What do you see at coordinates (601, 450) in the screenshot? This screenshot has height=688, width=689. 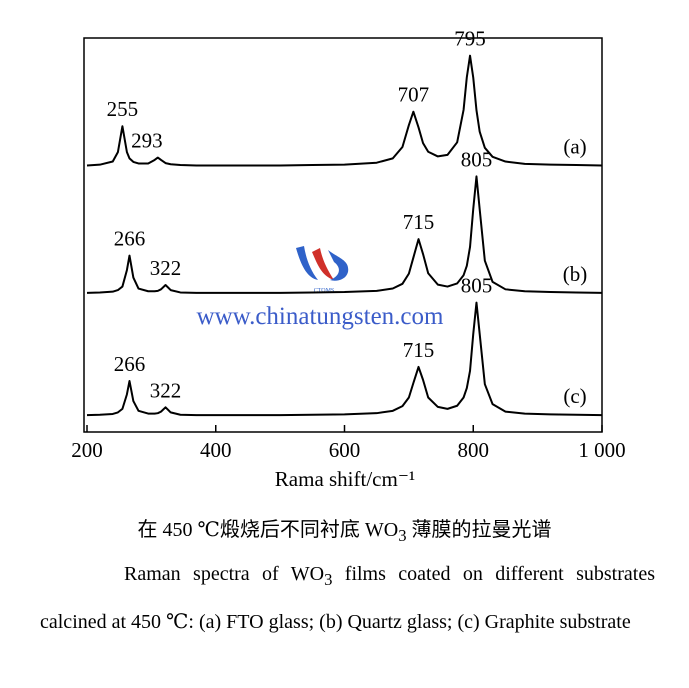 I see `x-tick-label: 1 000` at bounding box center [601, 450].